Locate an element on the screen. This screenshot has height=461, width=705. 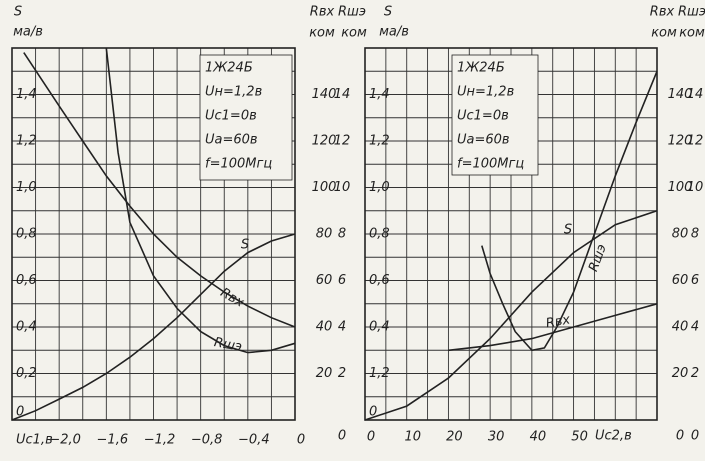
x-tick-label: 20 is located at coordinates (454, 437).